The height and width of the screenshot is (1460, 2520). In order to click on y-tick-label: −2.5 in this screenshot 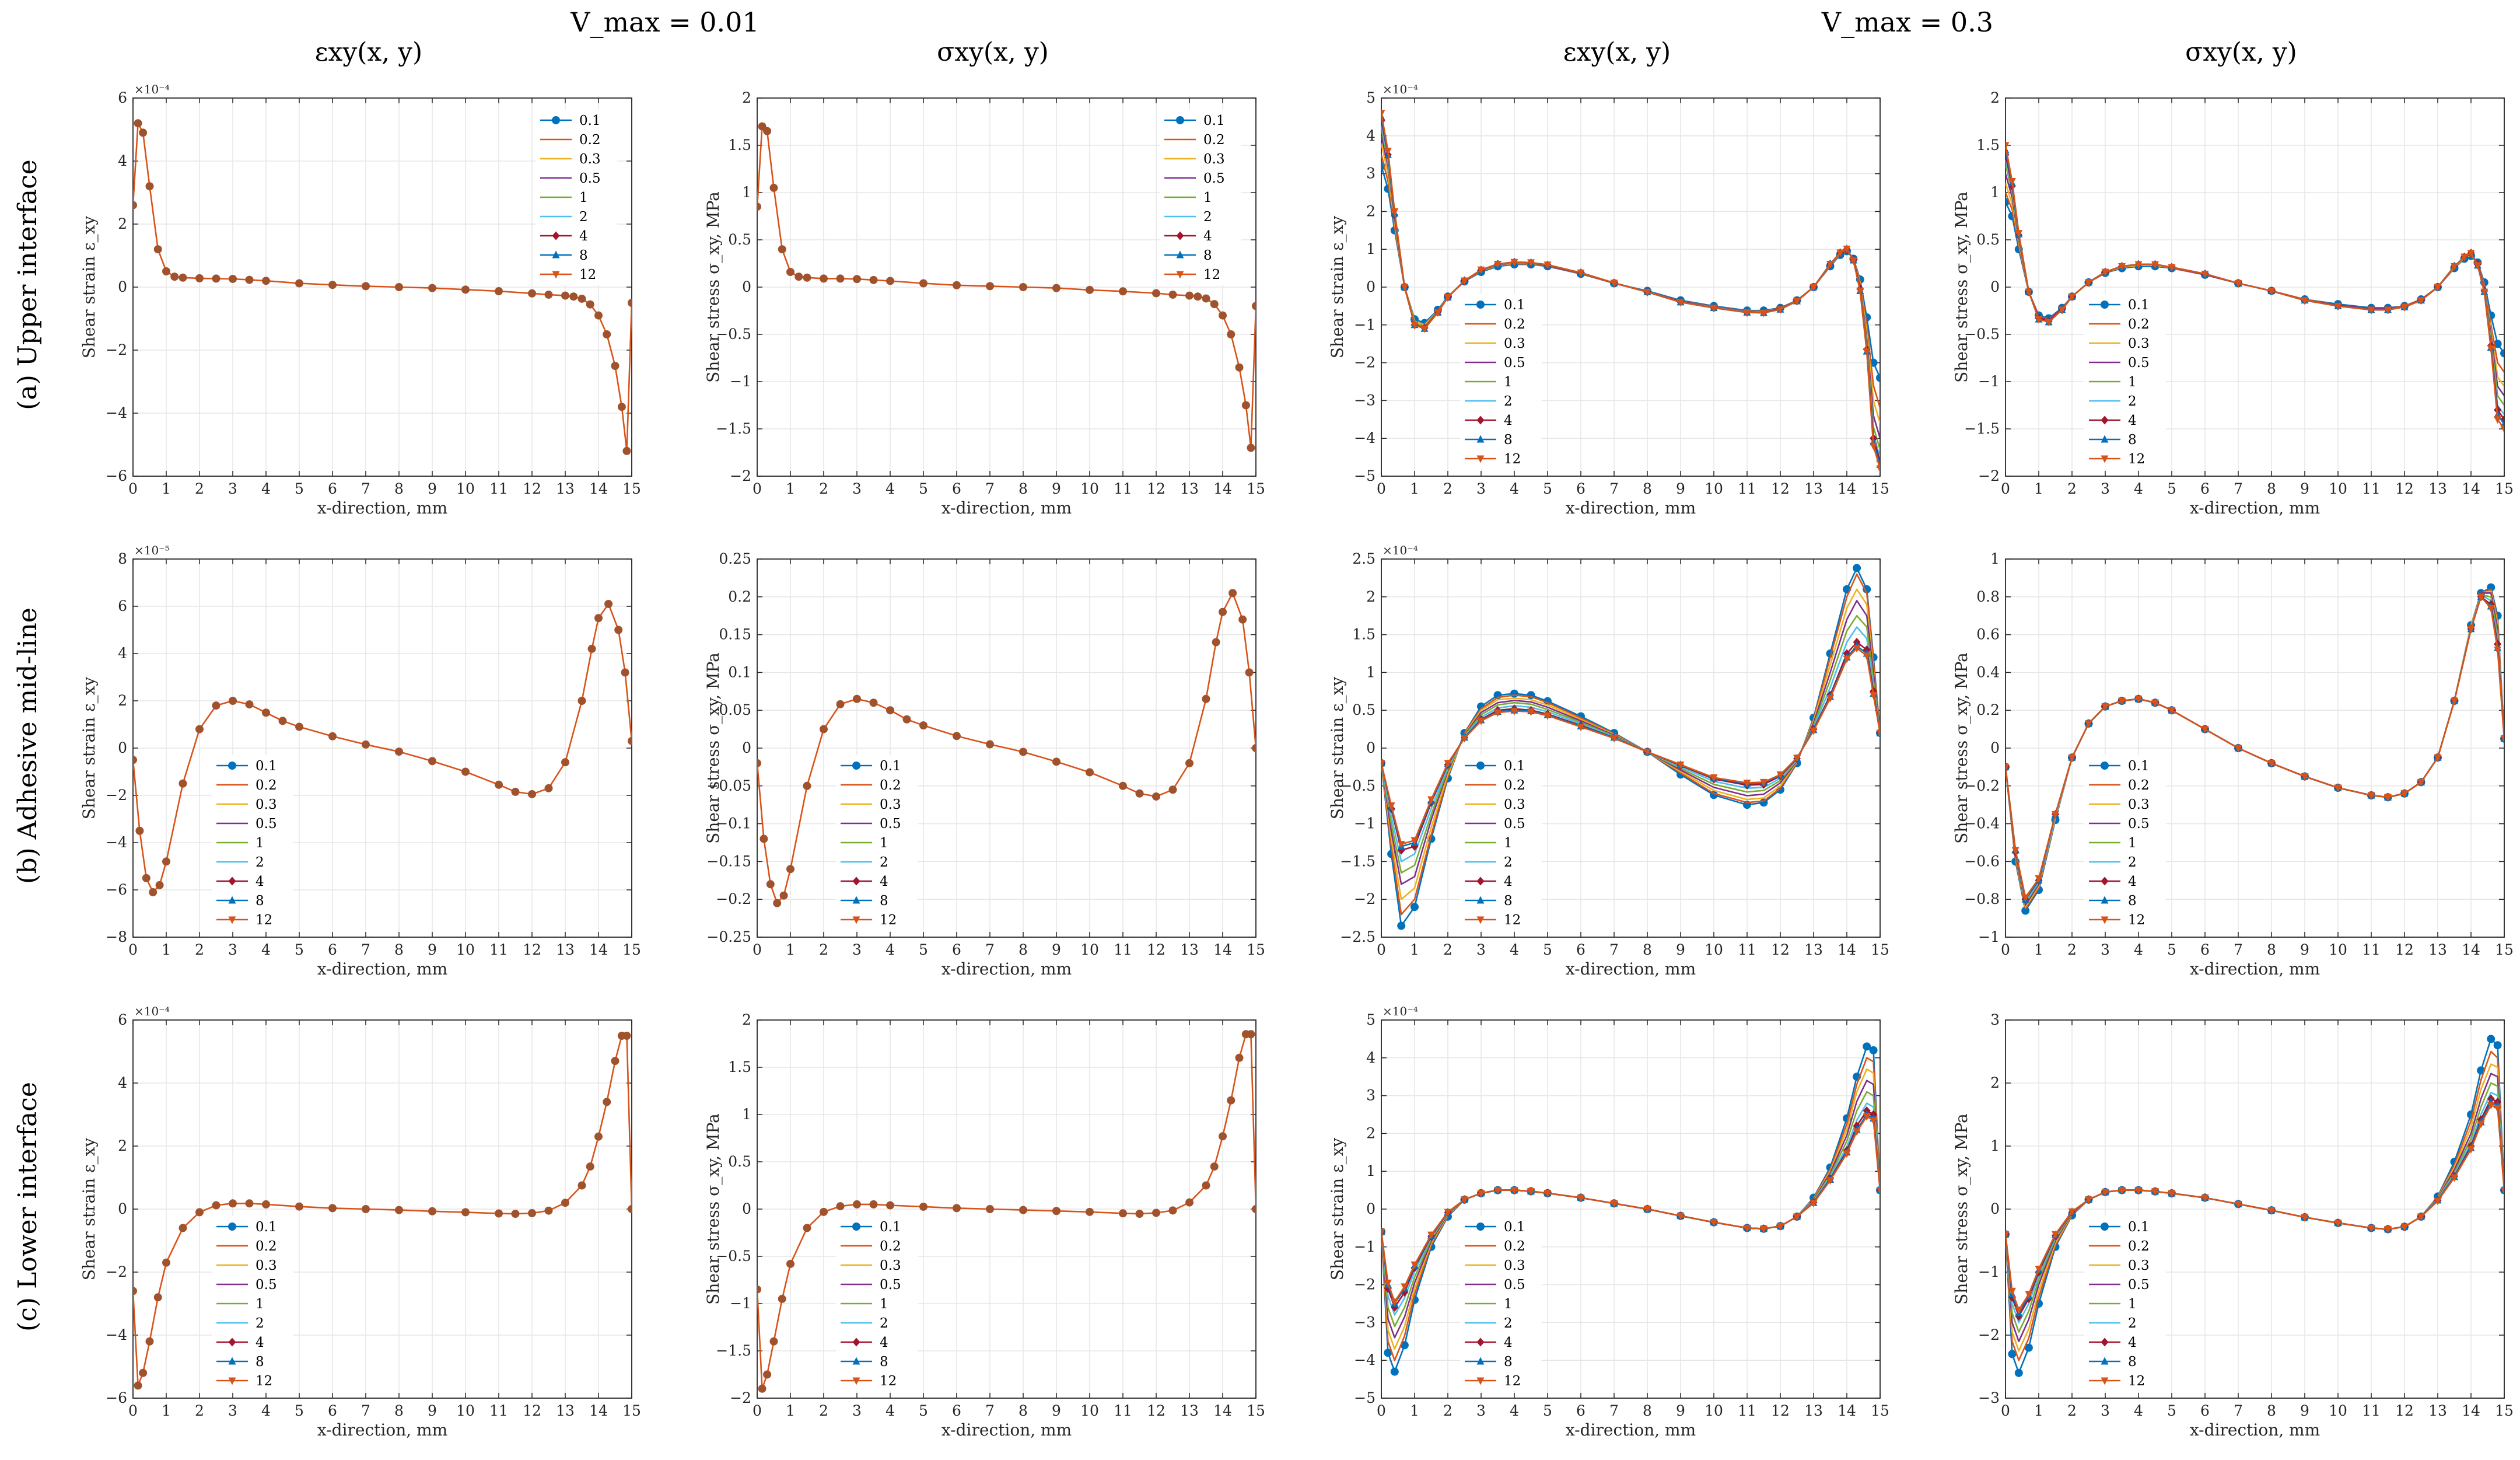, I will do `click(1358, 936)`.